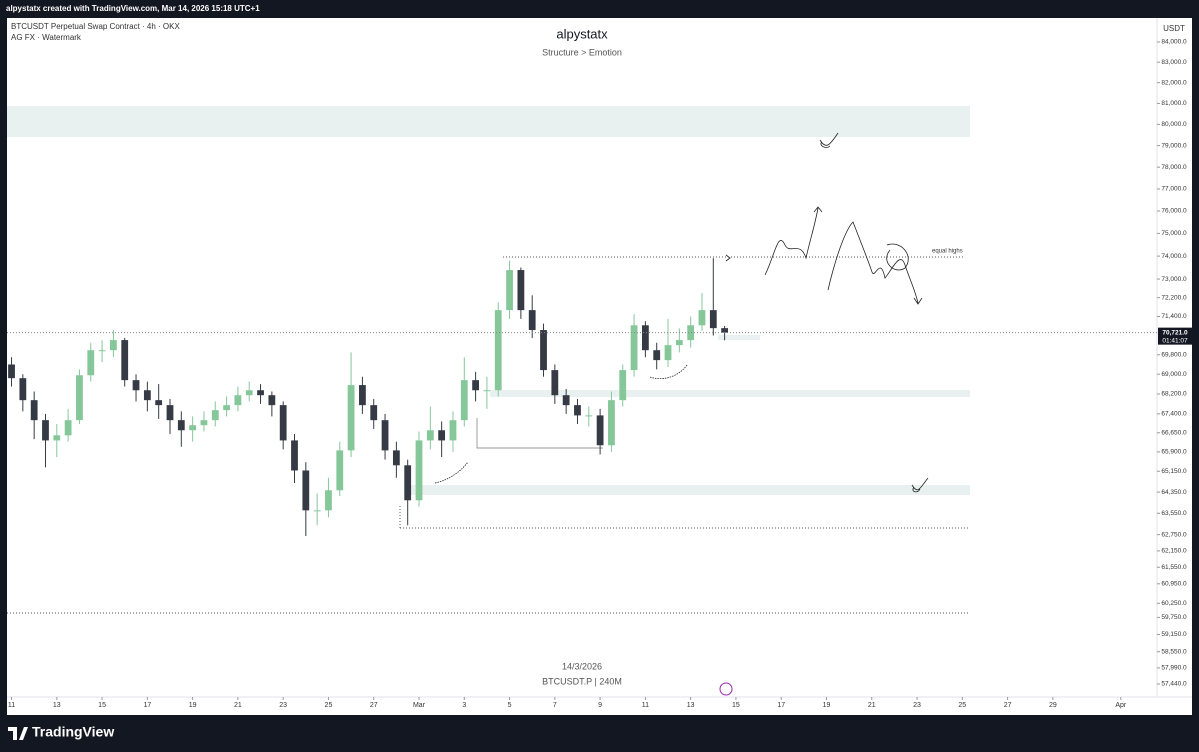 This screenshot has height=752, width=1199. What do you see at coordinates (488, 121) in the screenshot?
I see `supply-zone` at bounding box center [488, 121].